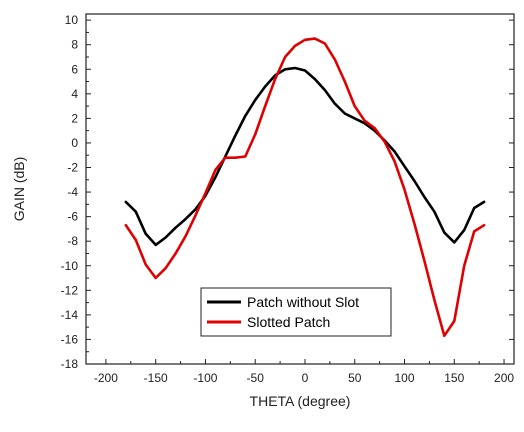  What do you see at coordinates (74, 94) in the screenshot?
I see `y-tick-label: 4` at bounding box center [74, 94].